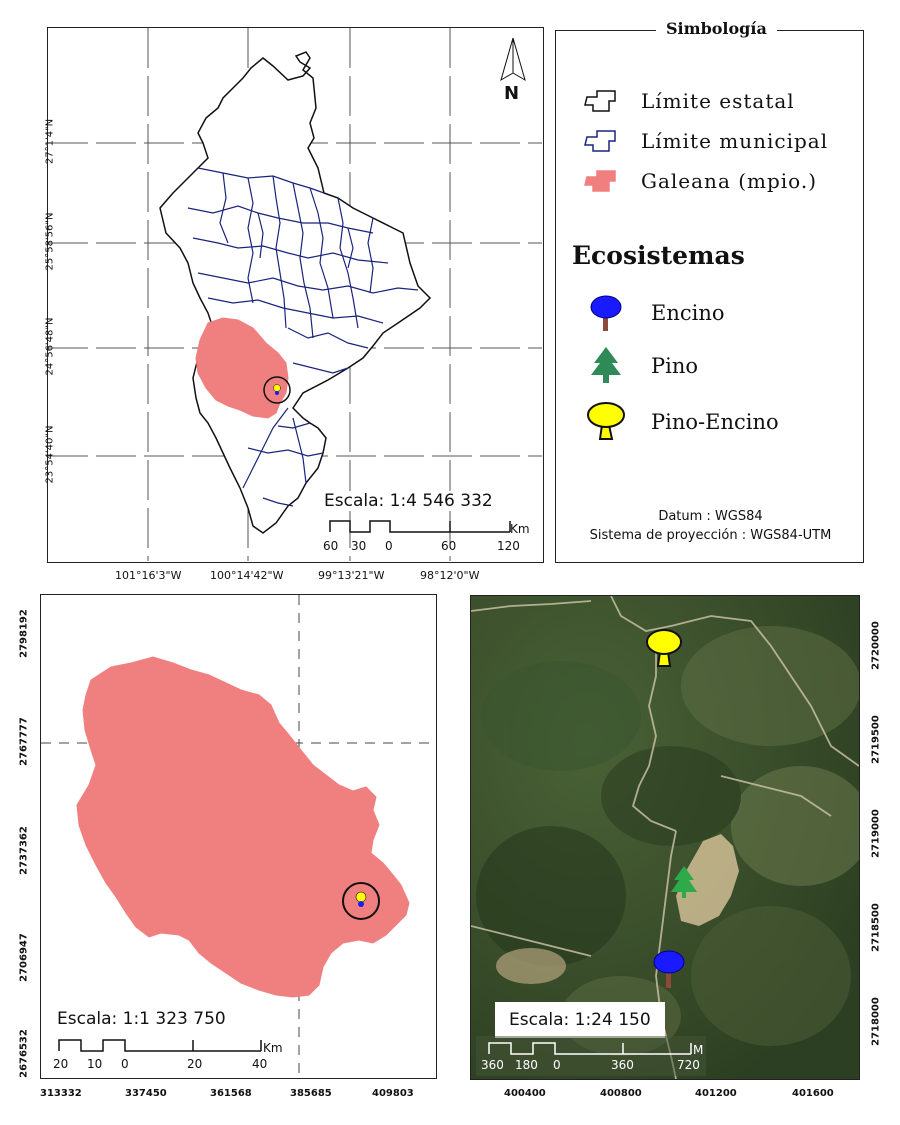 Image resolution: width=900 pixels, height=1125 pixels. I want to click on lon-tick: 100°14'42"W, so click(247, 575).